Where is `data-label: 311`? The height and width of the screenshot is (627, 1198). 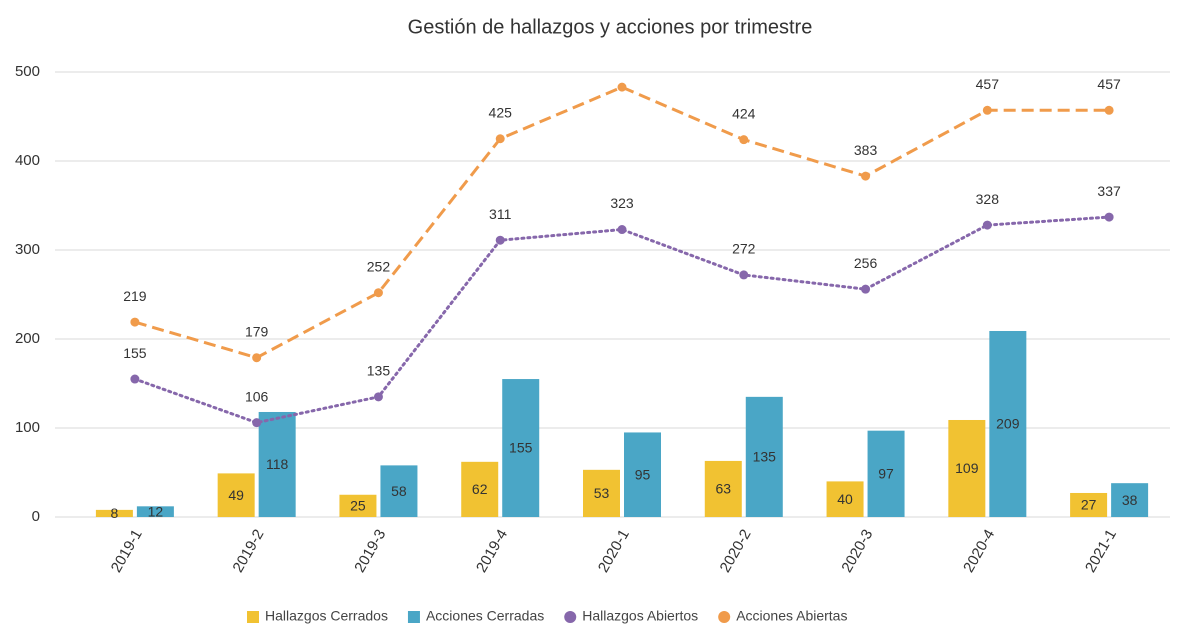 data-label: 311 is located at coordinates (500, 214).